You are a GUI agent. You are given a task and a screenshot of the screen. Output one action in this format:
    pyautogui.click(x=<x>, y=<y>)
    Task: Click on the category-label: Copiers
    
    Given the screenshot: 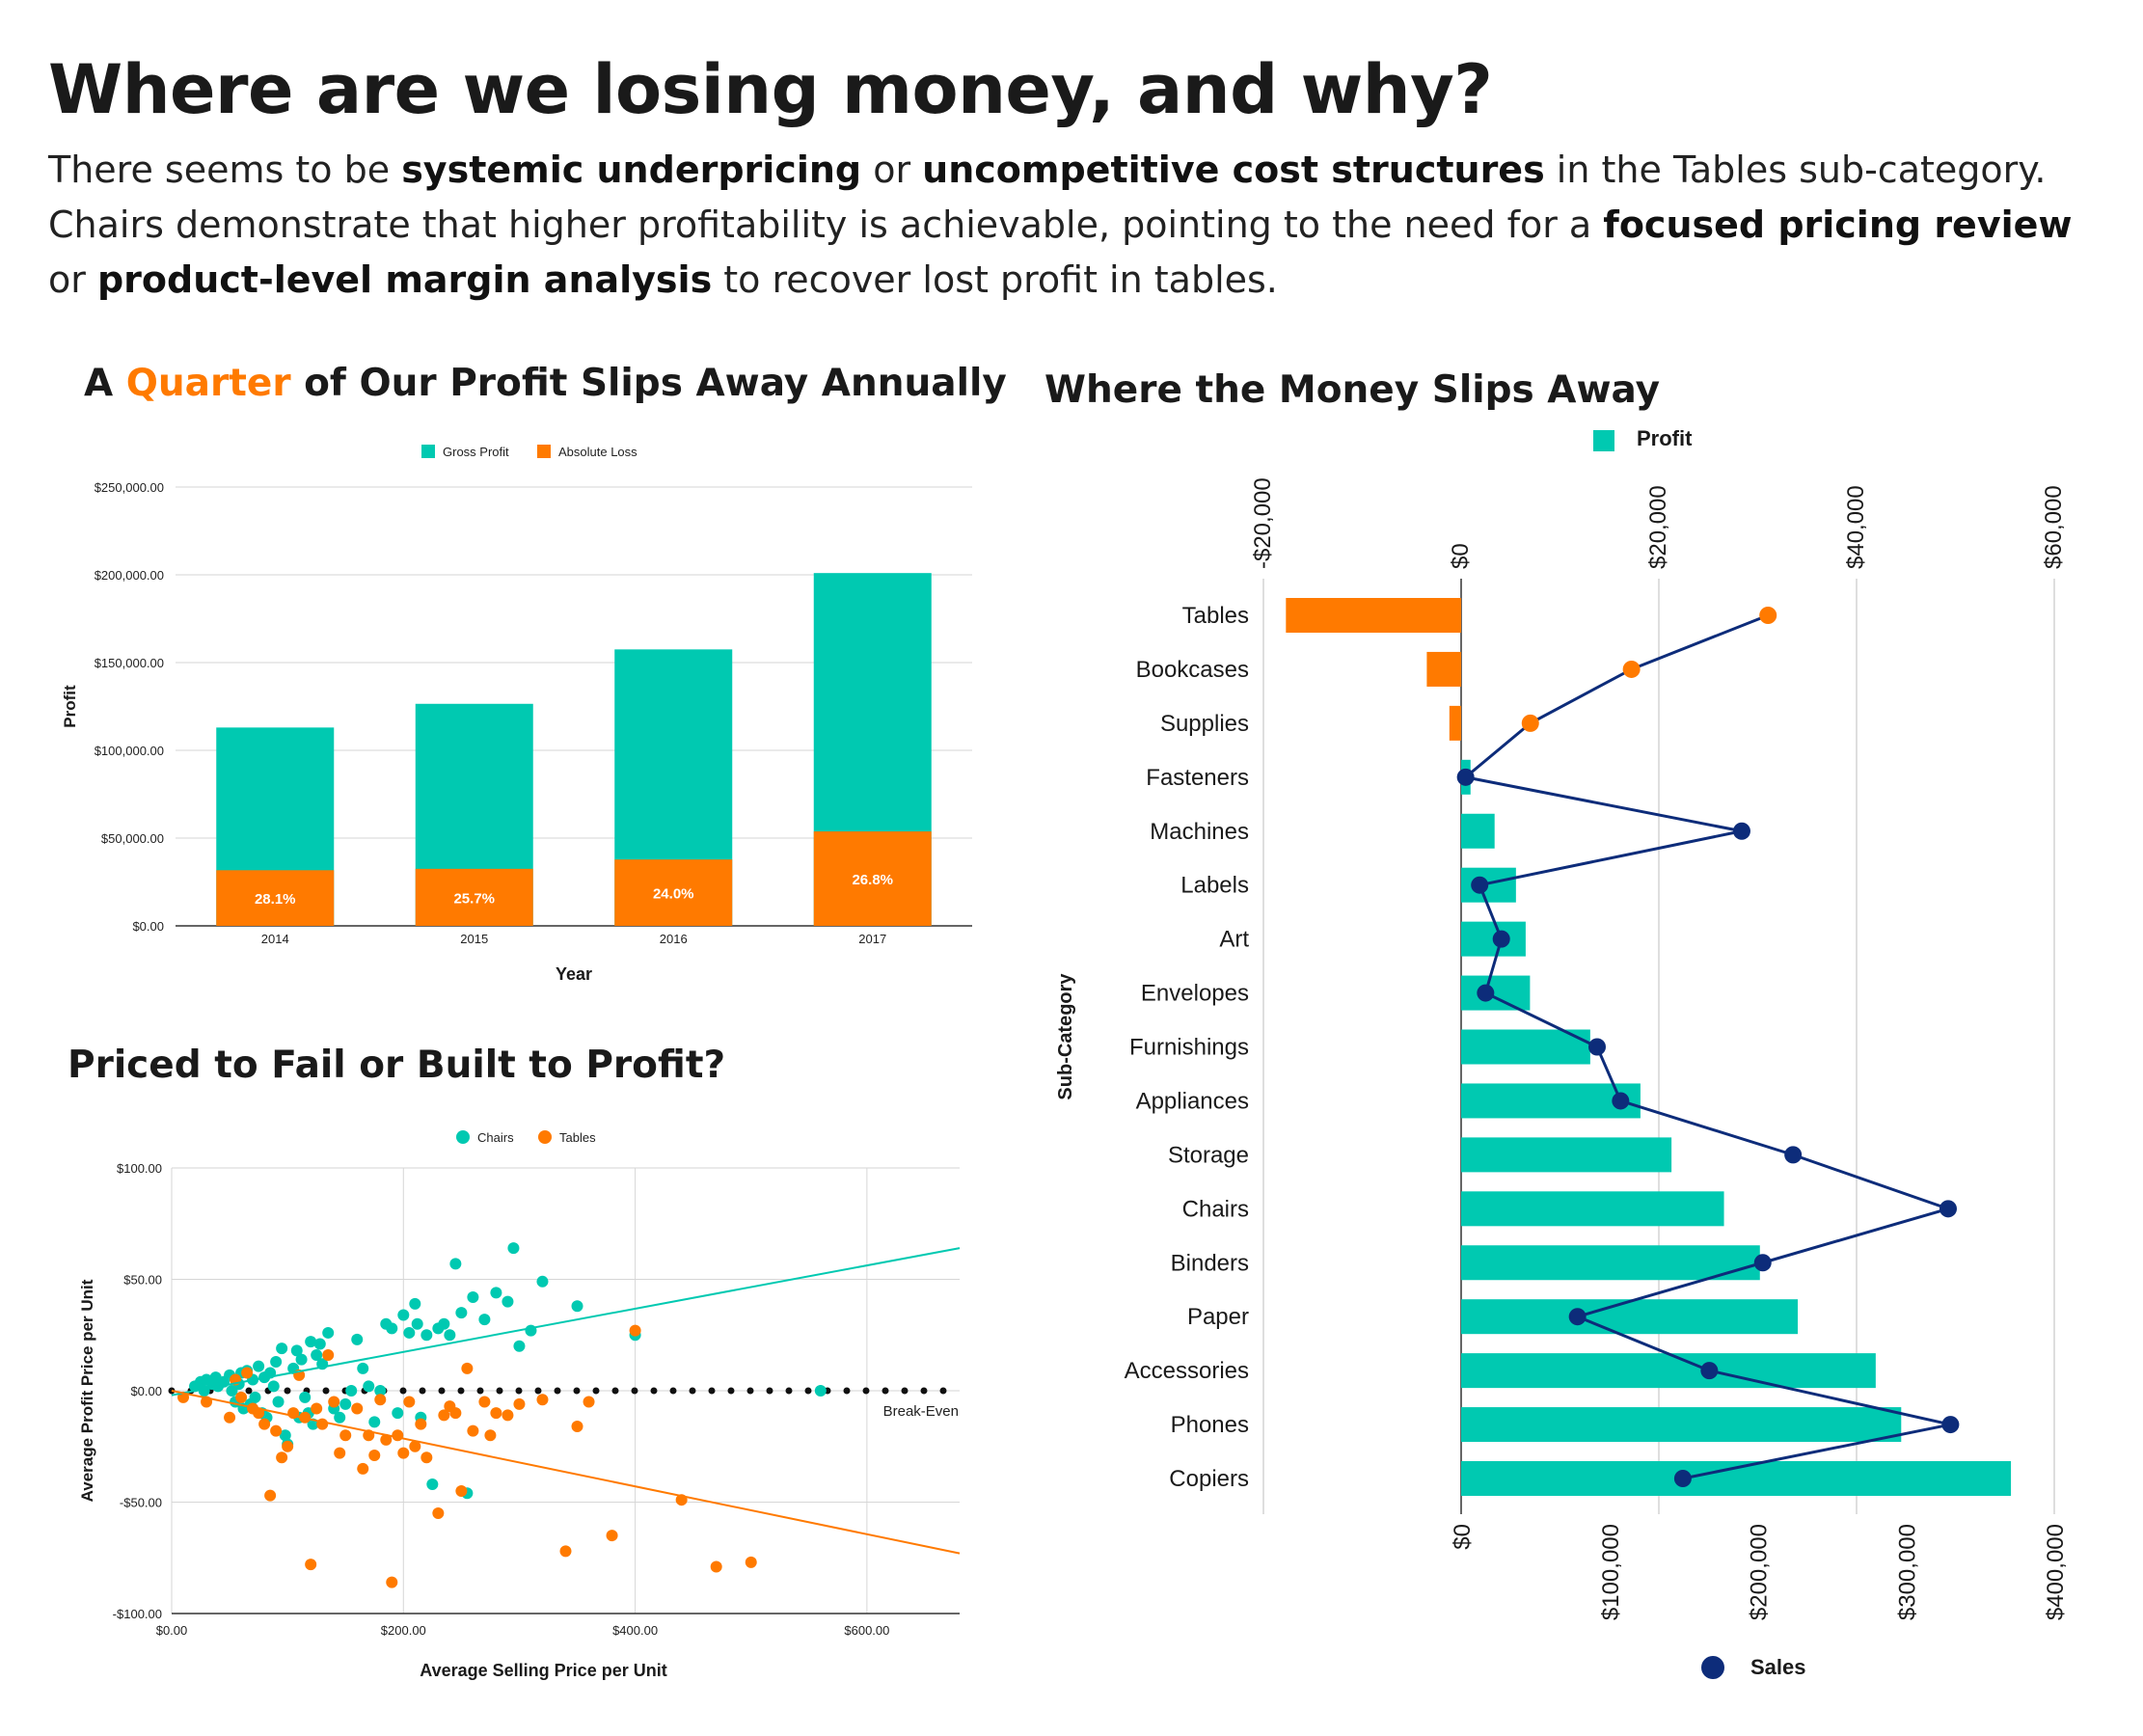 What is the action you would take?
    pyautogui.click(x=1209, y=1479)
    